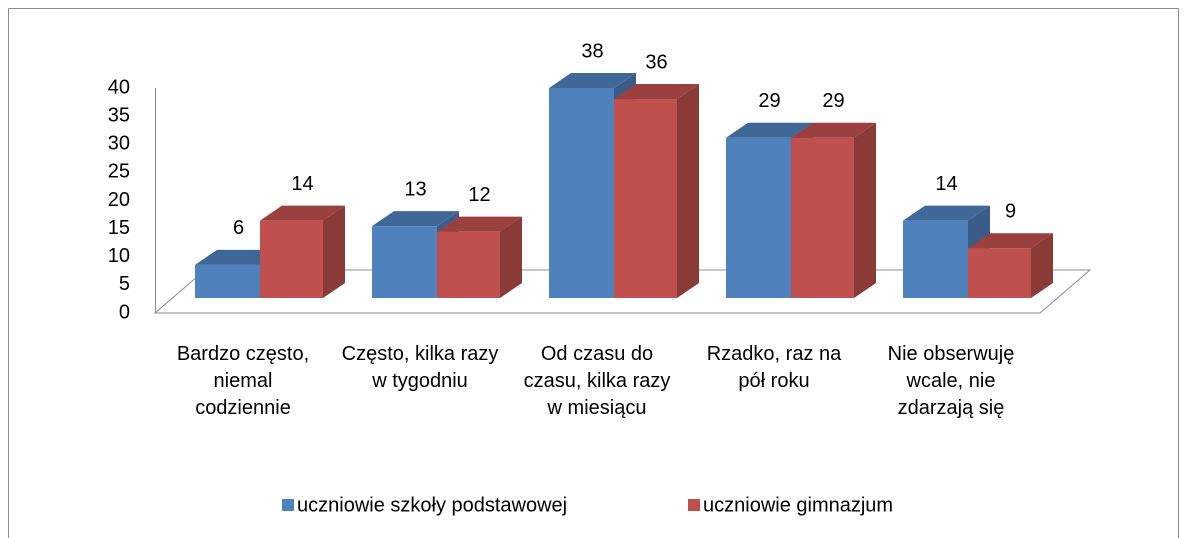  I want to click on x-tick-line: Nie obserwuję, so click(951, 354).